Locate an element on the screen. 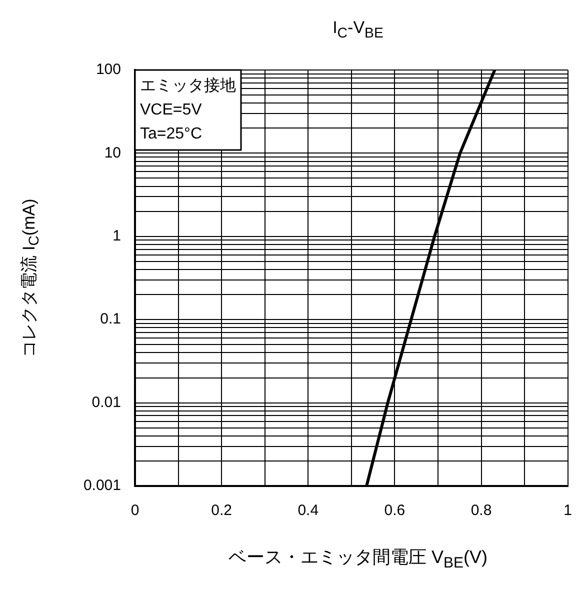 This screenshot has width=588, height=595. x-tick-label: 0 is located at coordinates (135, 511).